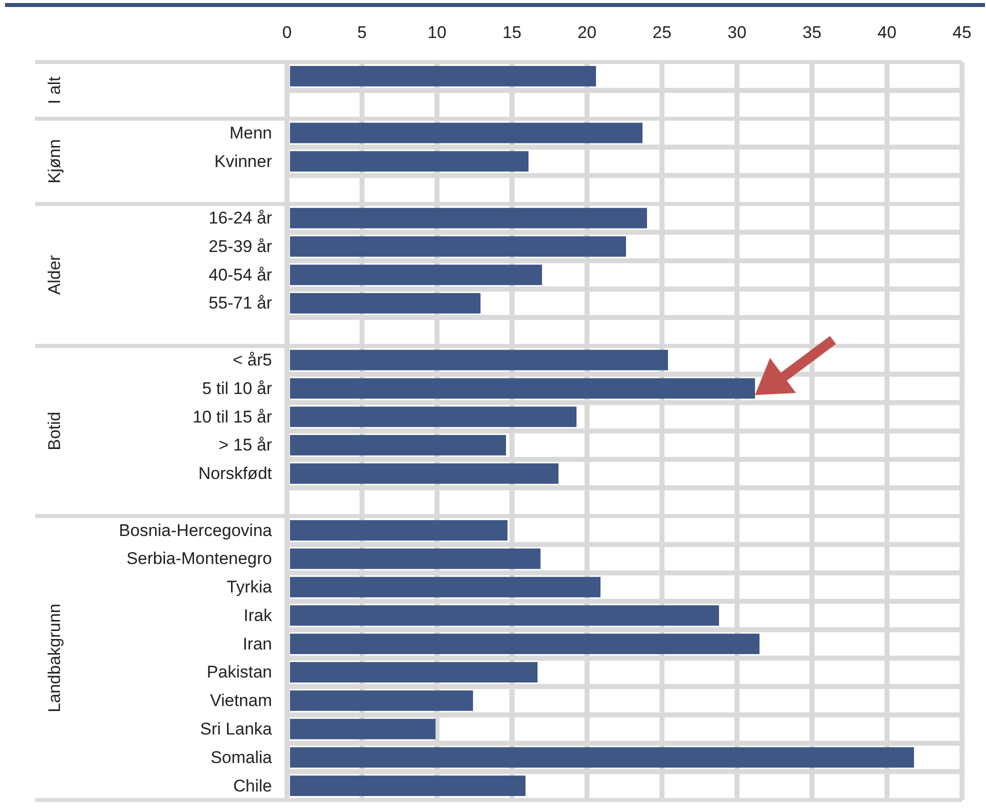 The height and width of the screenshot is (811, 986). Describe the element at coordinates (237, 388) in the screenshot. I see `y-tick-label: 5 til 10 år` at that location.